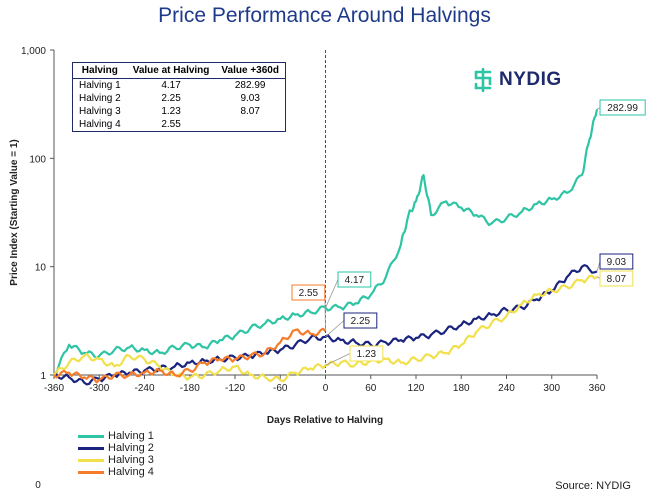  I want to click on x-axis-title: Days Relative to Halving, so click(325, 420).